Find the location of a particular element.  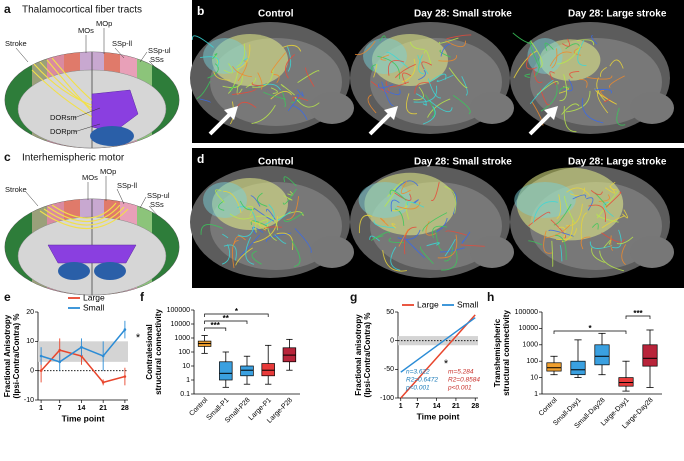

region-label: SSp-ll is located at coordinates (122, 43).